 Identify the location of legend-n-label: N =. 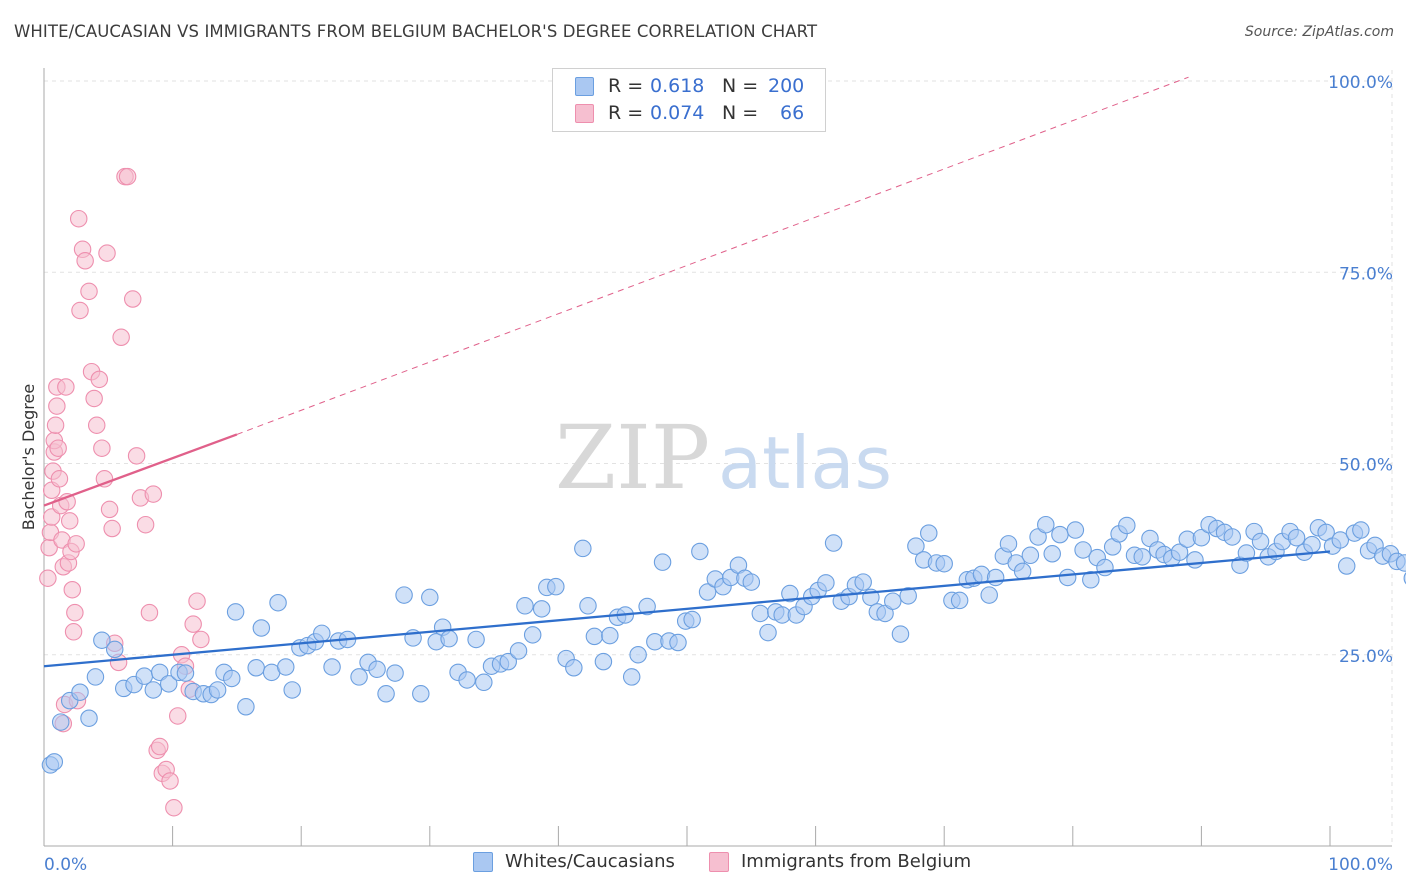
(740, 86).